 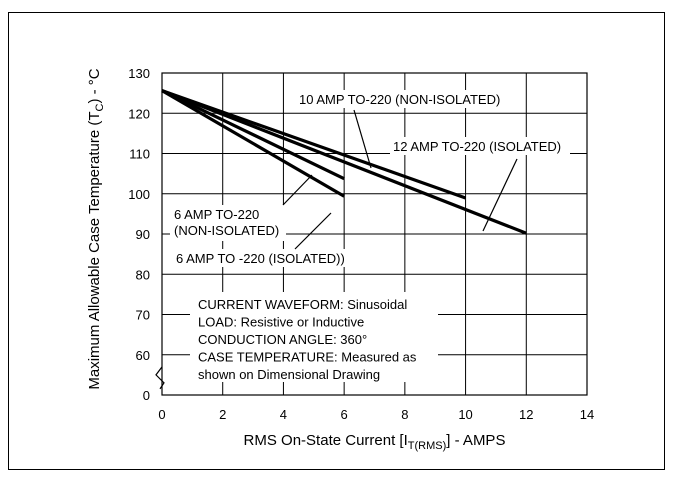 What do you see at coordinates (465, 414) in the screenshot?
I see `x-tick-label: 10` at bounding box center [465, 414].